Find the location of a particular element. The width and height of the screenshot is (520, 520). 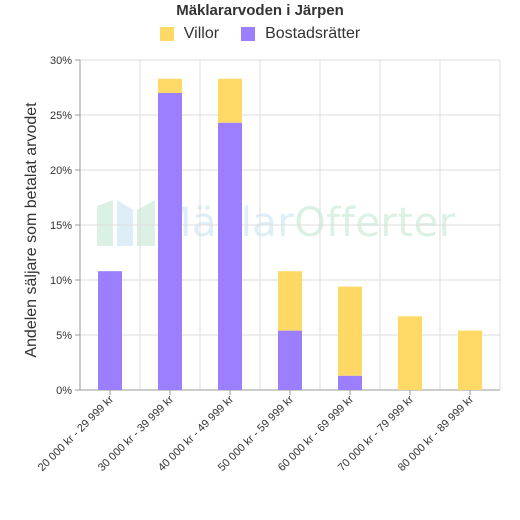

legend-item-villor: Villor is located at coordinates (189, 34).